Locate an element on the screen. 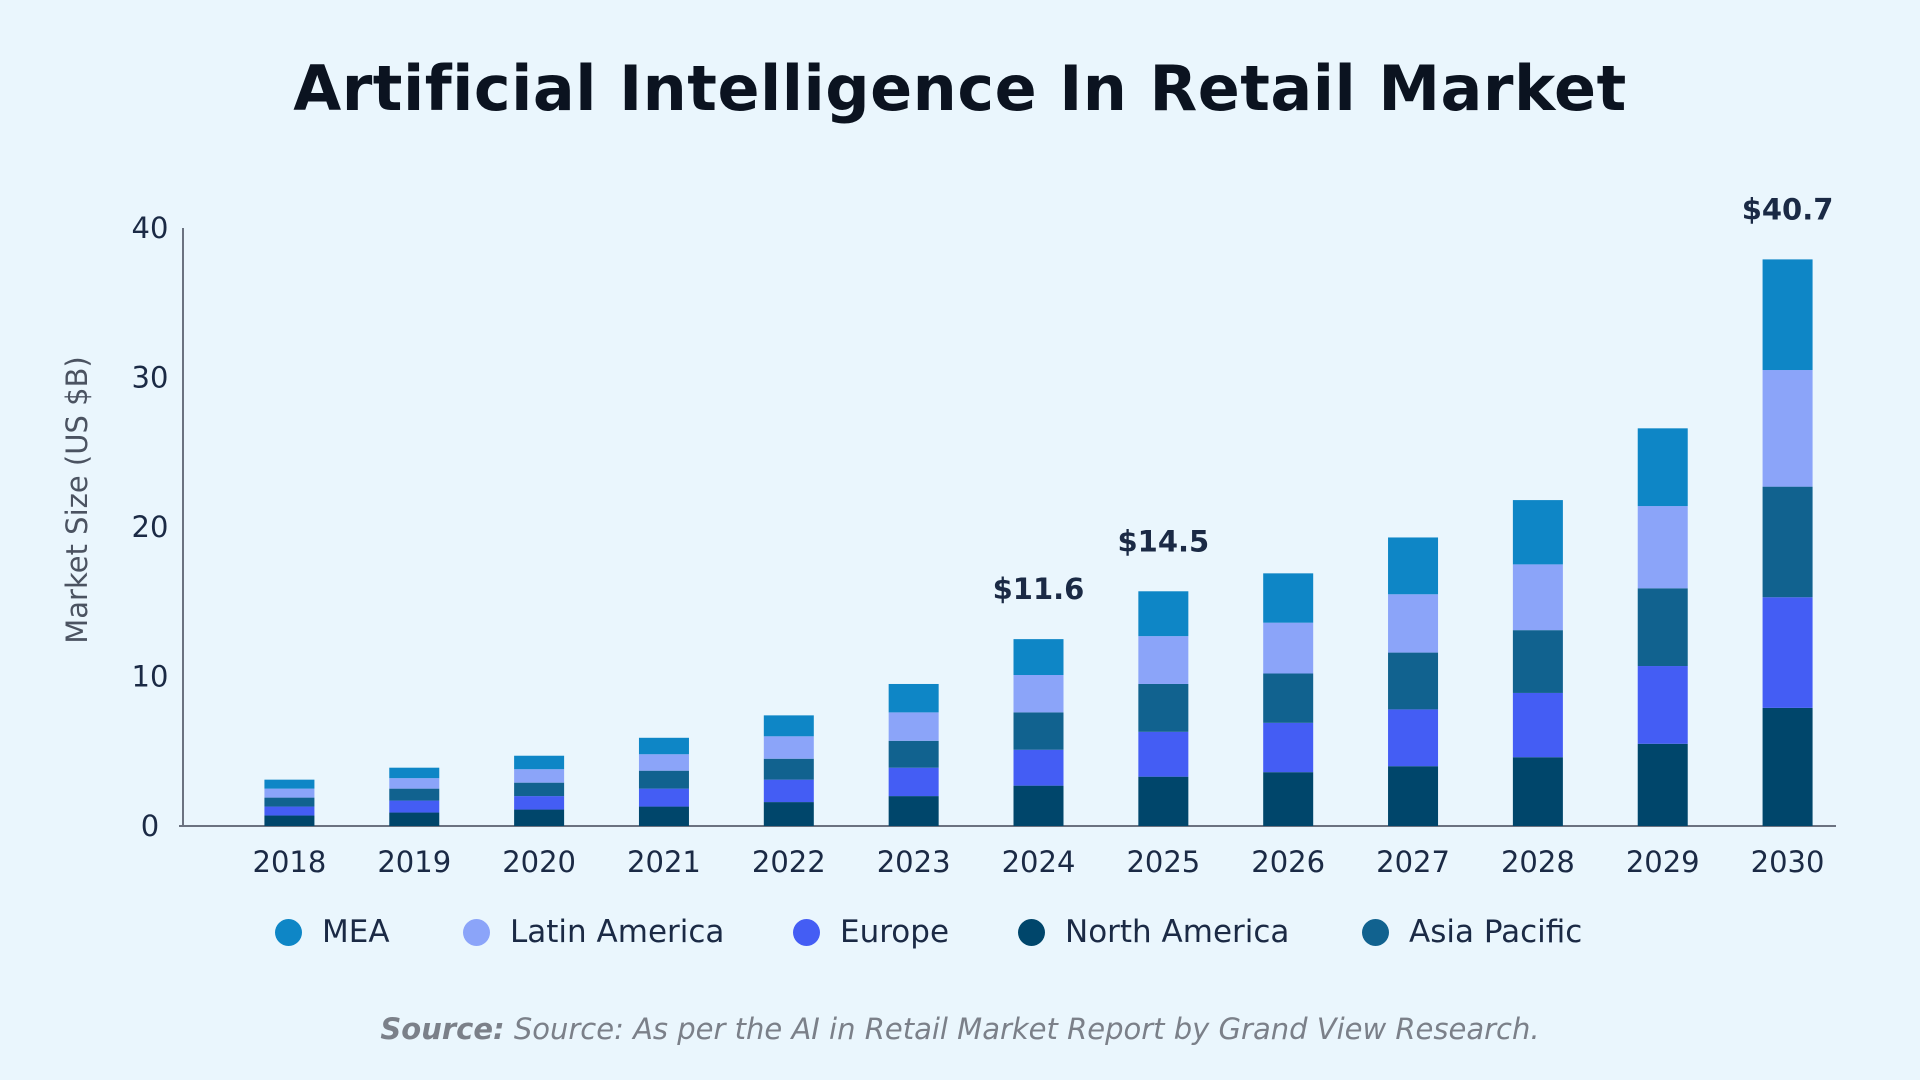  y-tick-label: 0 is located at coordinates (150, 826).